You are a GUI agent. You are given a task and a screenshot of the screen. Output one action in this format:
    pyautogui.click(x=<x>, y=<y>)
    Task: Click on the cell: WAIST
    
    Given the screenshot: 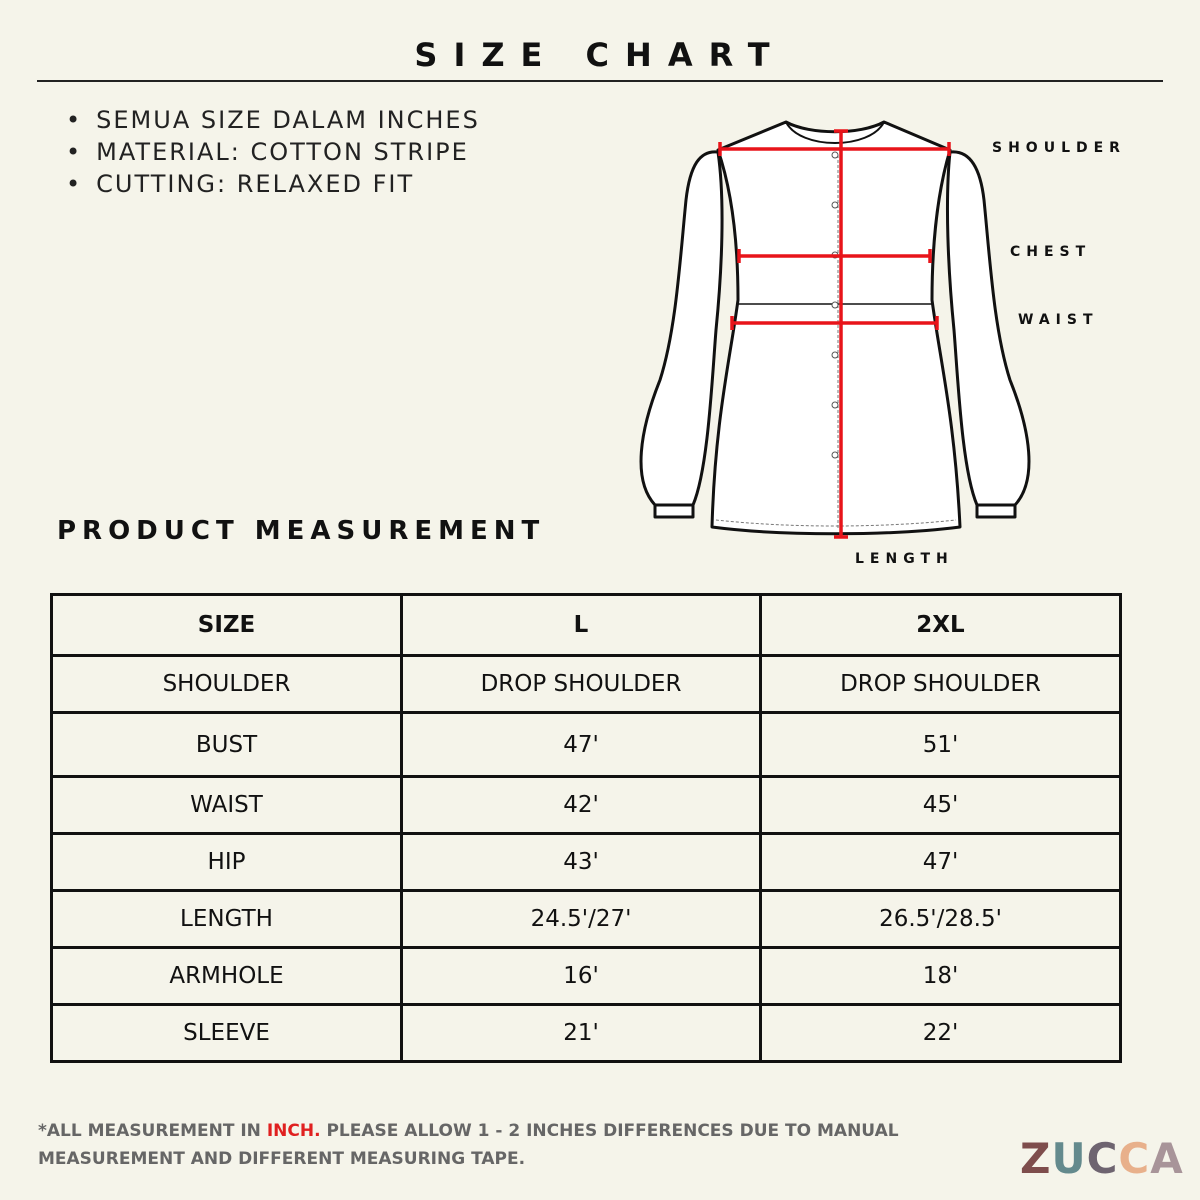 What is the action you would take?
    pyautogui.click(x=226, y=805)
    